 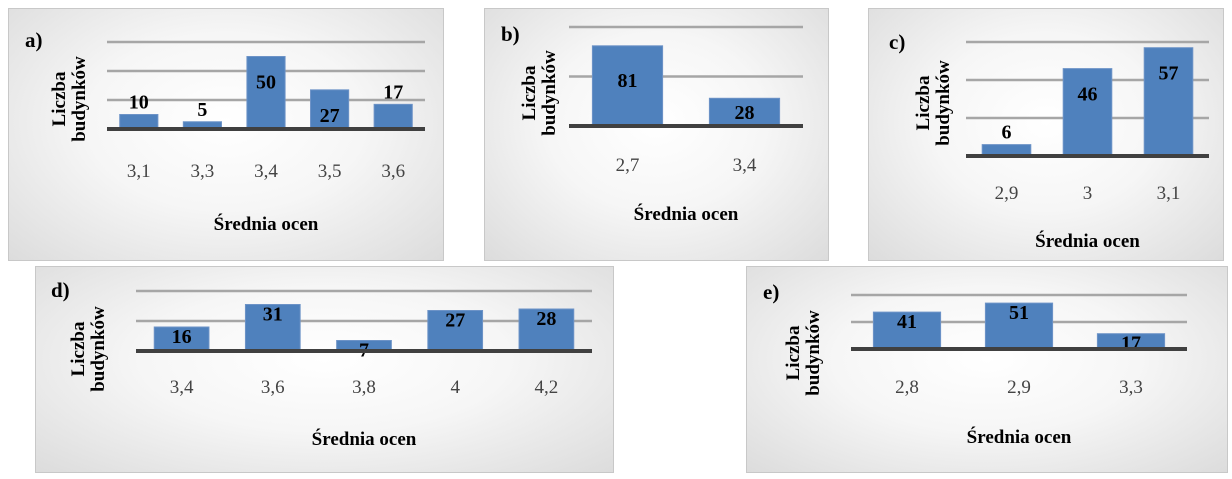 What do you see at coordinates (34, 40) in the screenshot?
I see `panel-letter: a)` at bounding box center [34, 40].